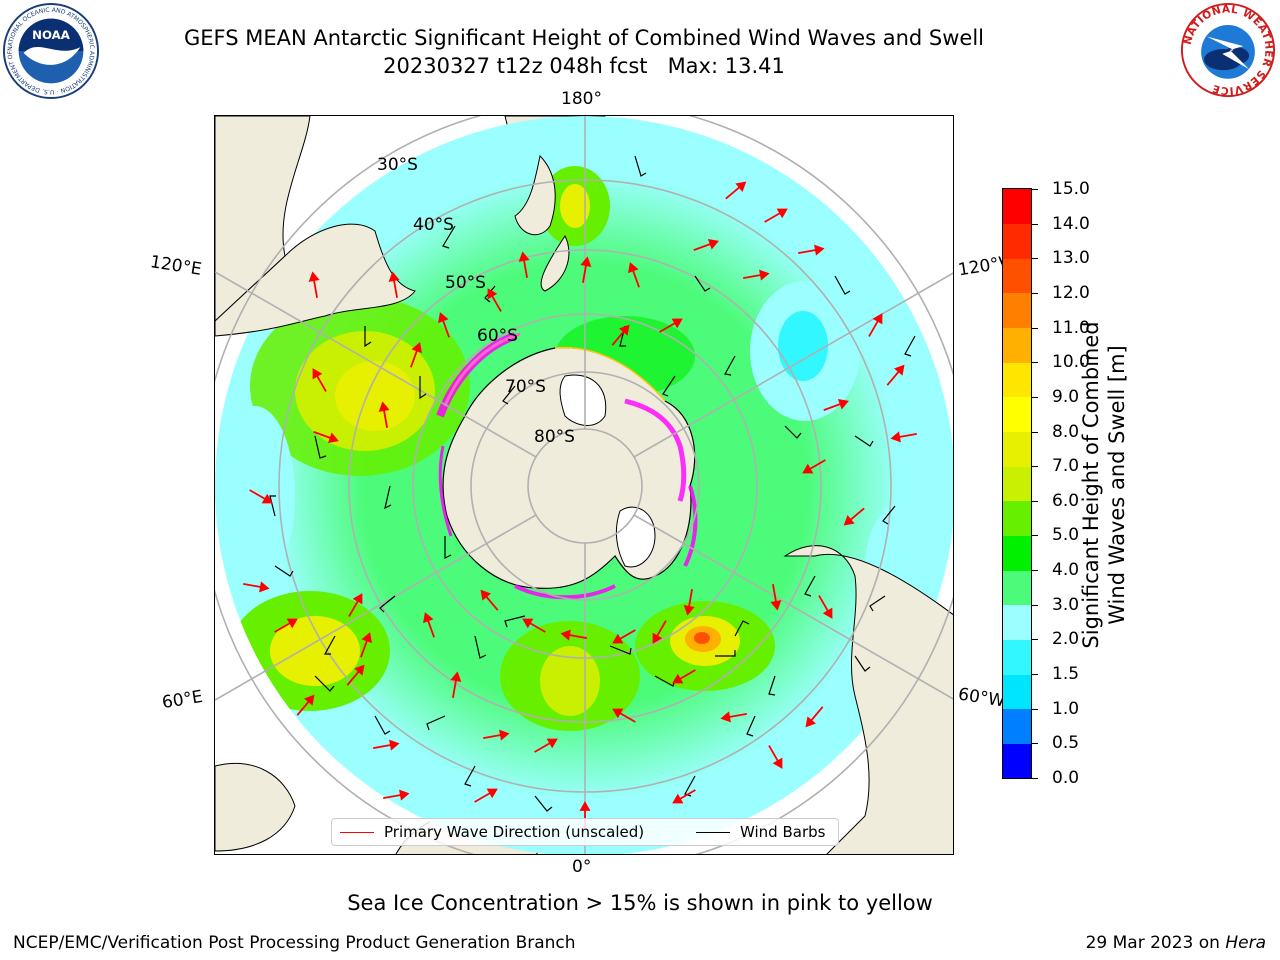 Image resolution: width=1280 pixels, height=960 pixels. Describe the element at coordinates (476, 301) in the screenshot. I see `latitude-labels: 30°S 40°S 50°S 60°S 70°S 80°S` at that location.